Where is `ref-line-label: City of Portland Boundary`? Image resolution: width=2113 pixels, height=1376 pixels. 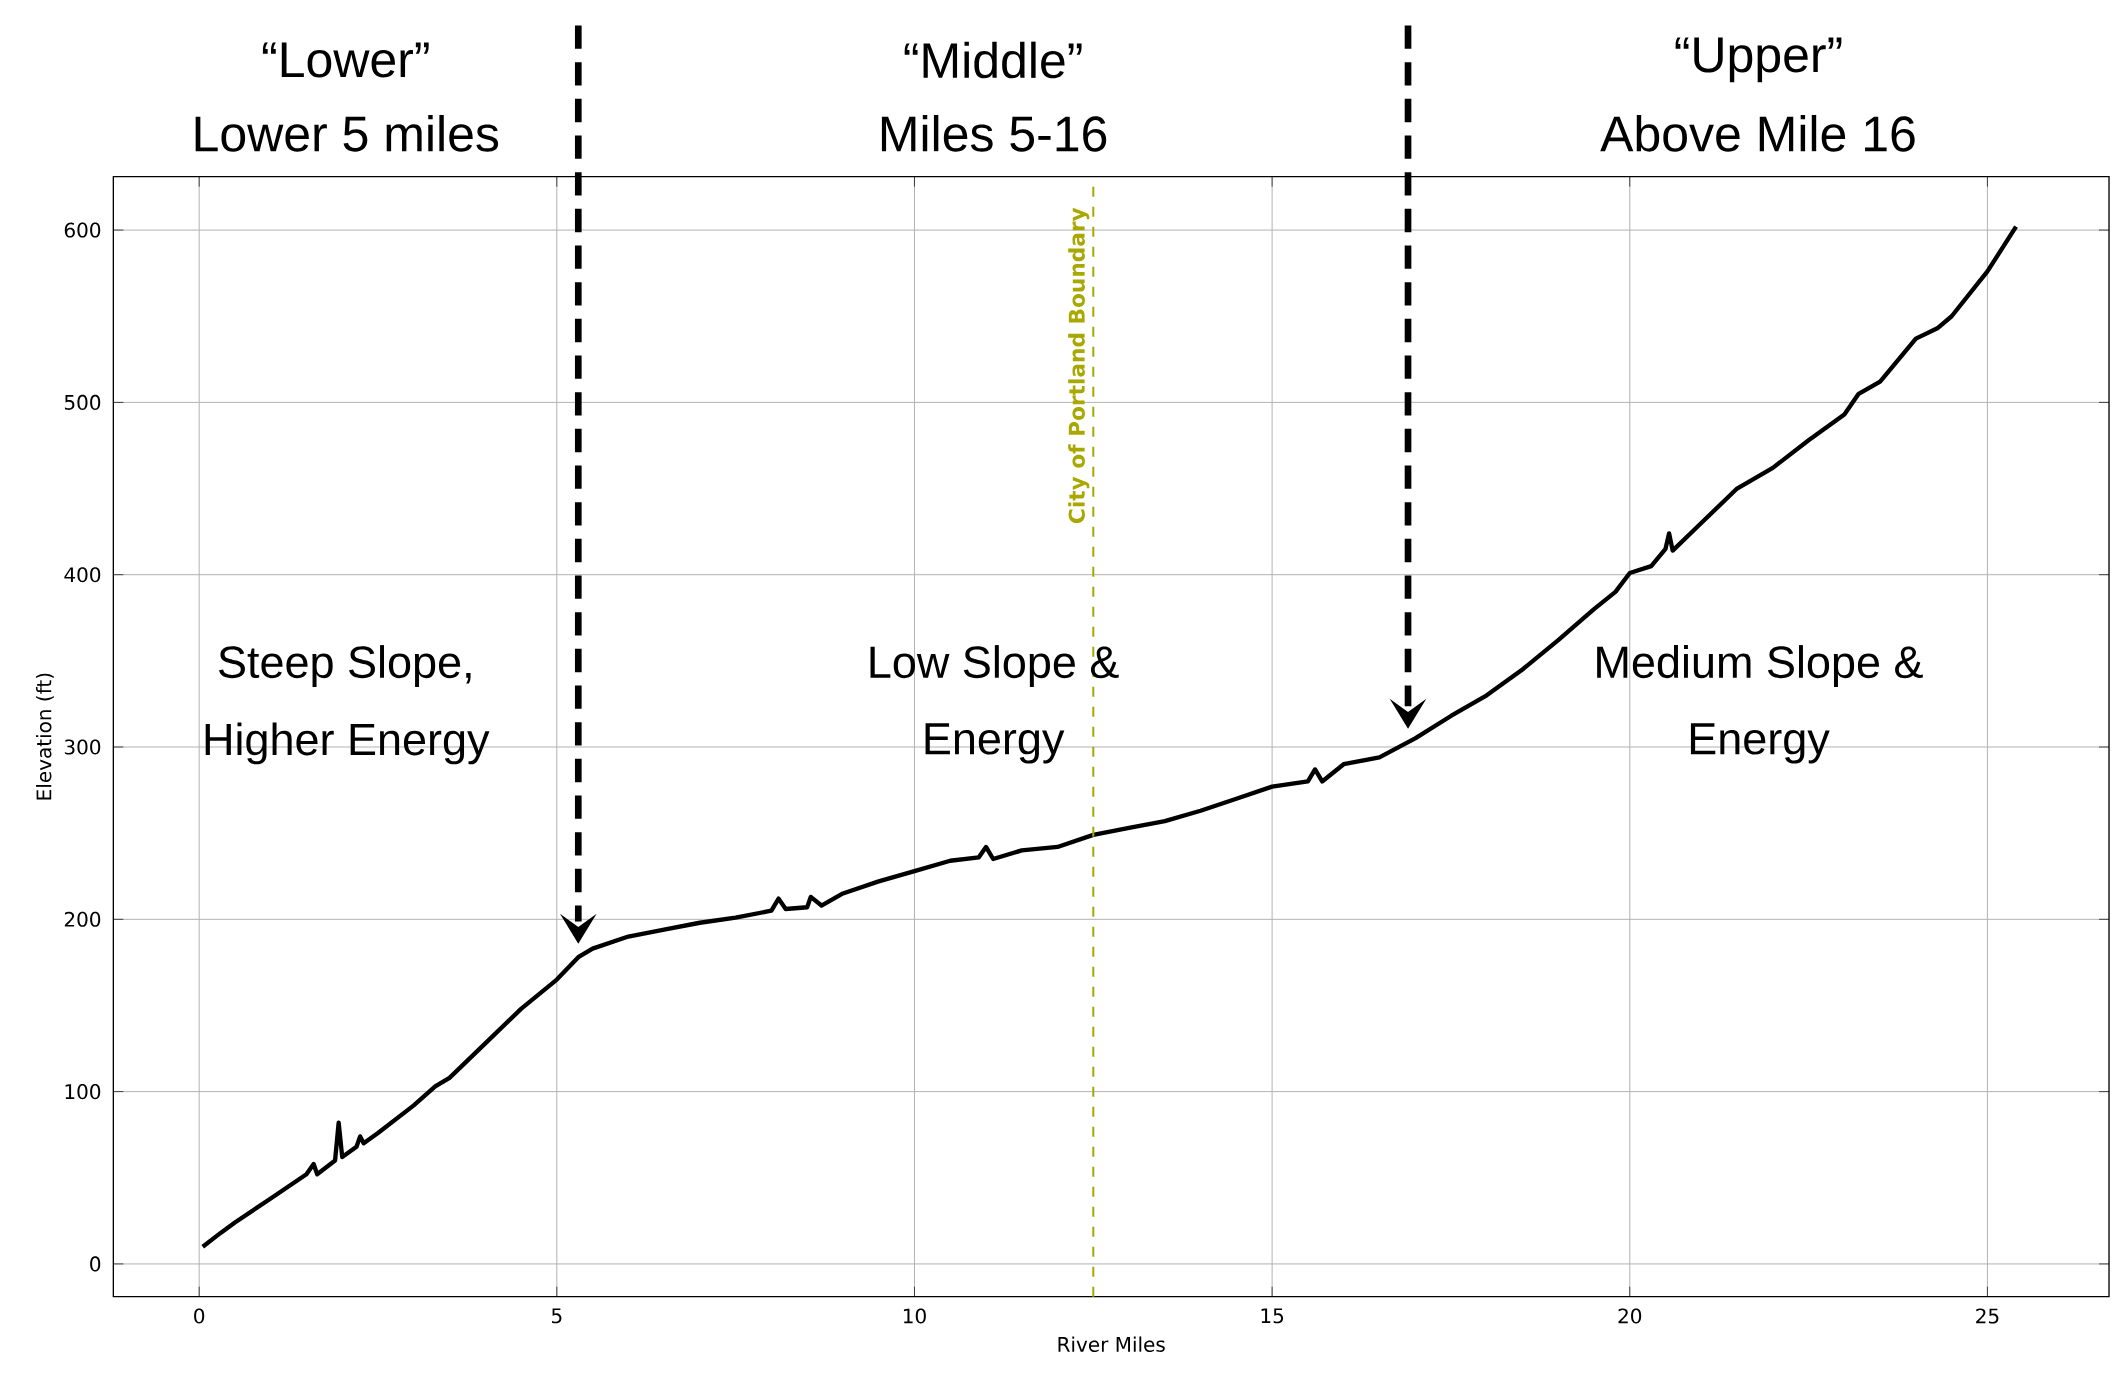
ref-line-label: City of Portland Boundary is located at coordinates (1079, 365).